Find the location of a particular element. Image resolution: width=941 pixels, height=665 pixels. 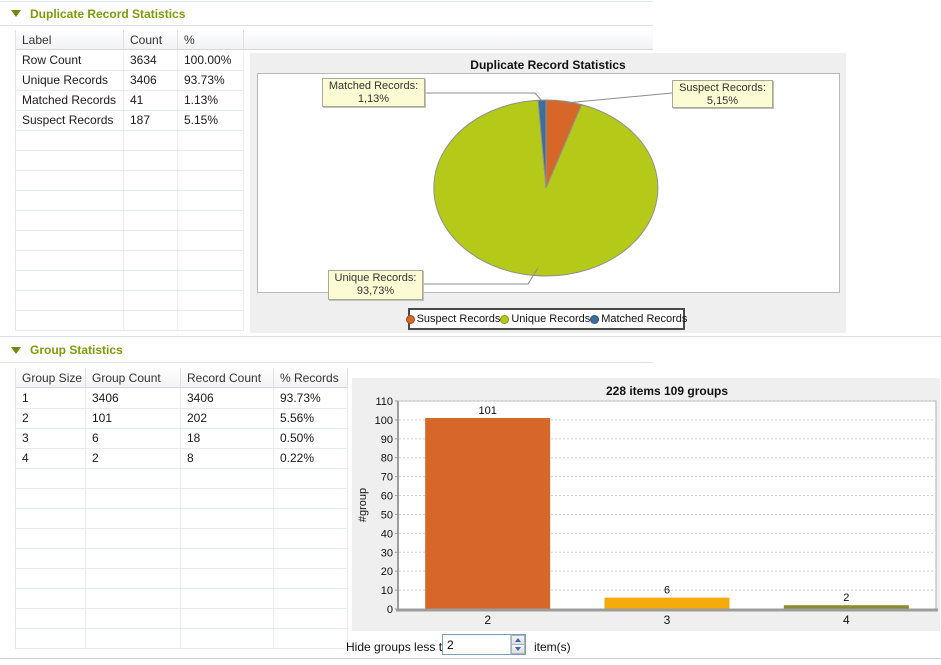

y-axis-tick-label: 30 is located at coordinates (387, 553).